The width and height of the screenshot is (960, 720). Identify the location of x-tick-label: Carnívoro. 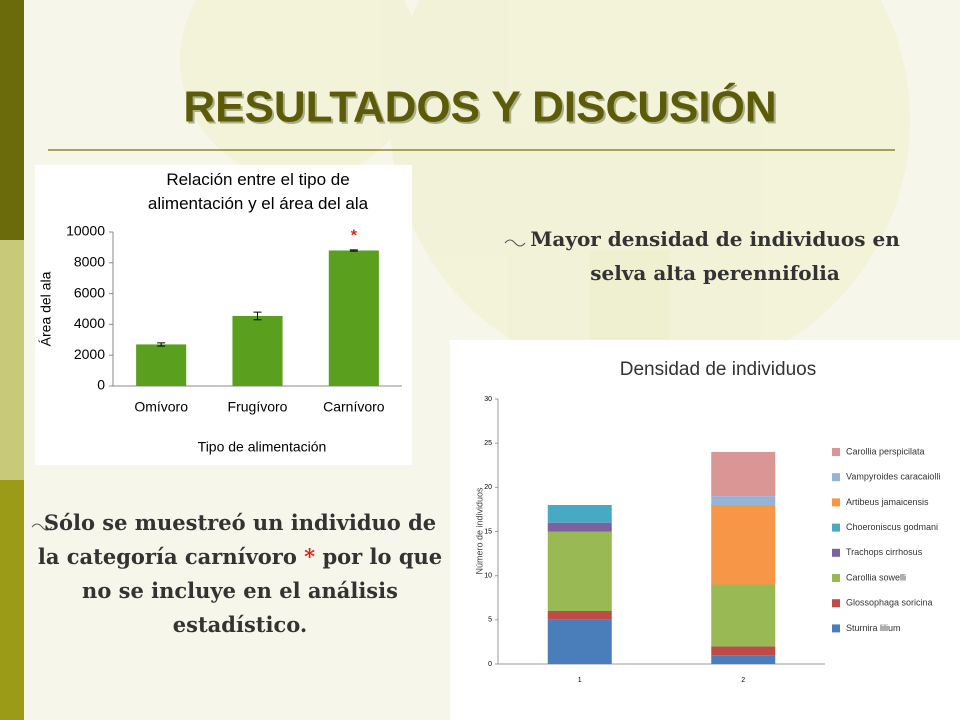
(354, 407).